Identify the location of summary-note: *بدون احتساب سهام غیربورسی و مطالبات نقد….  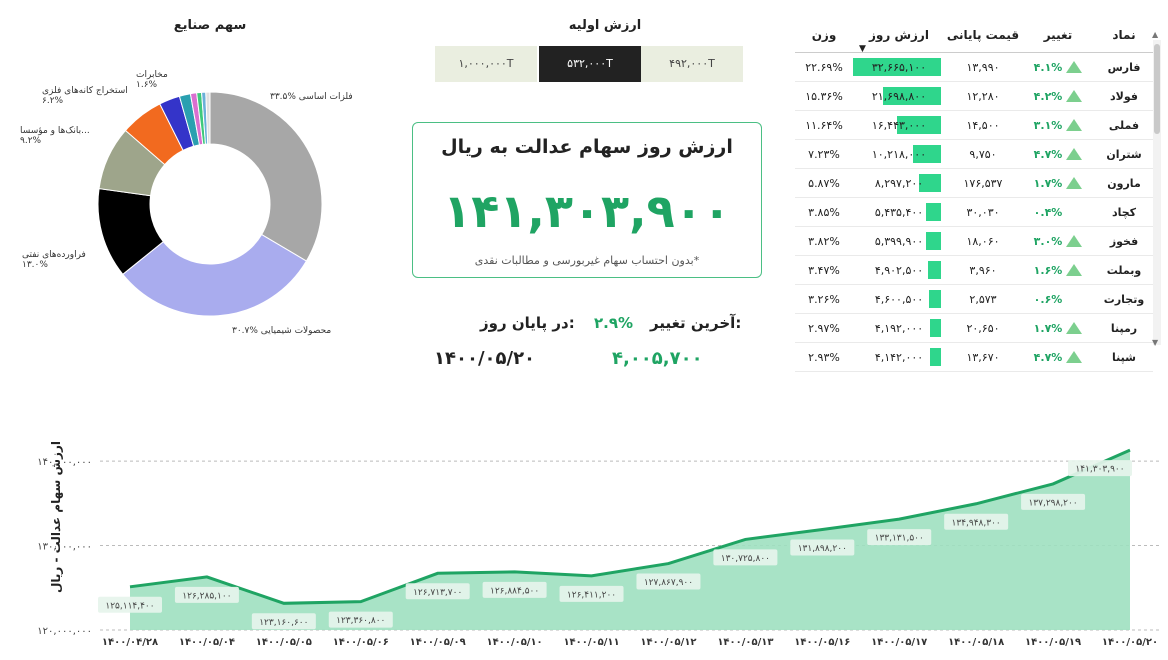
(587, 260).